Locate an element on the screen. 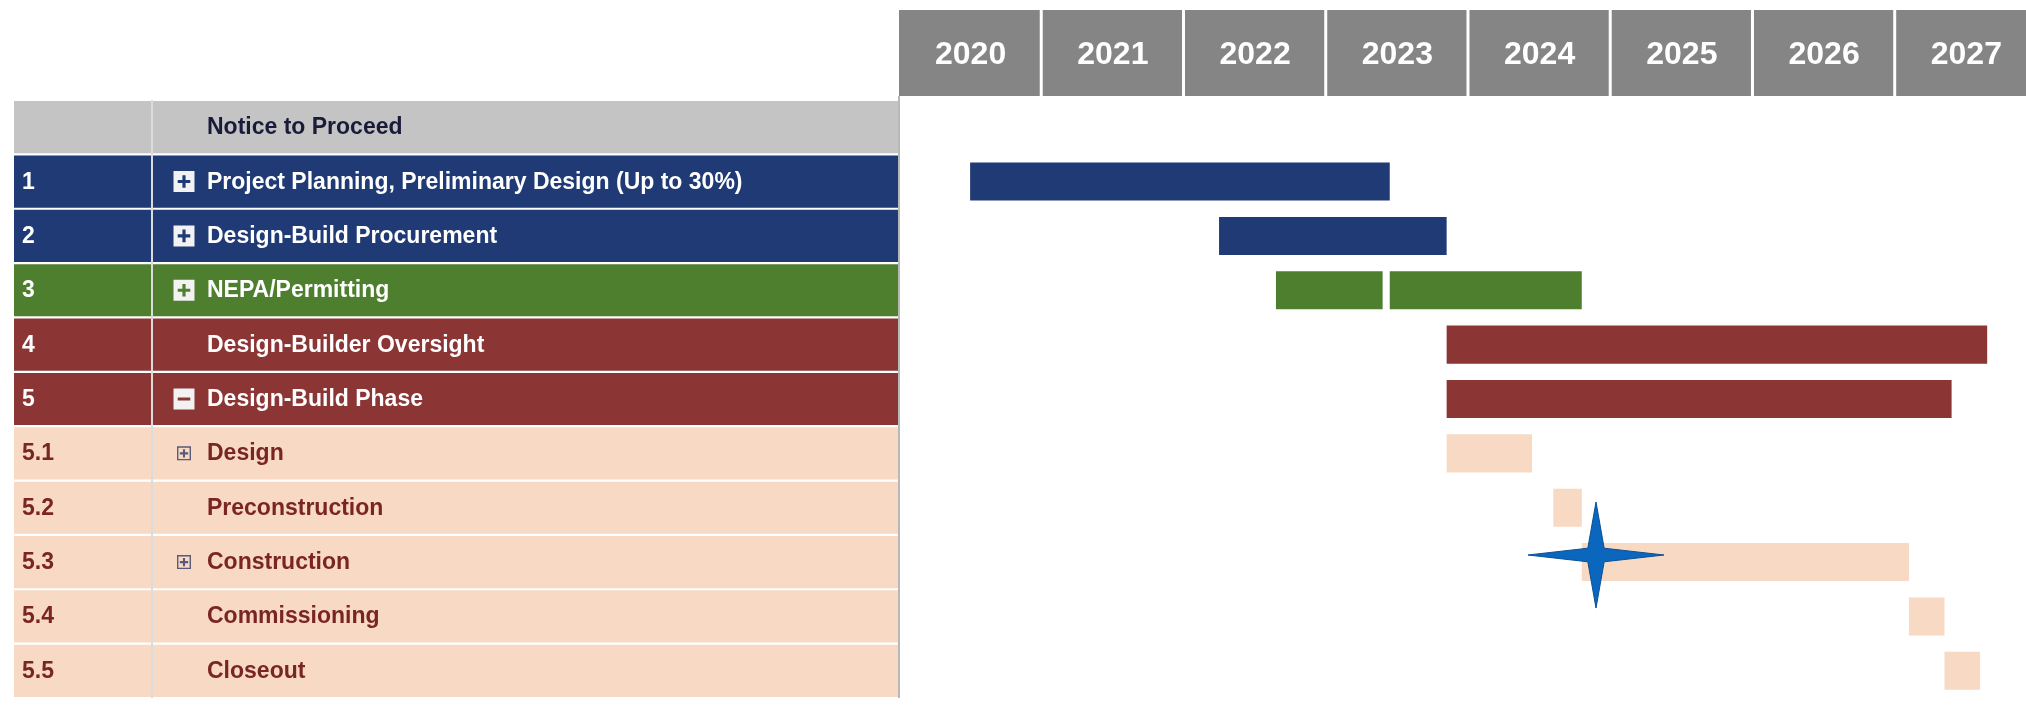 Image resolution: width=2026 pixels, height=707 pixels. y-tick-label: Design-Build Procurement is located at coordinates (352, 234).